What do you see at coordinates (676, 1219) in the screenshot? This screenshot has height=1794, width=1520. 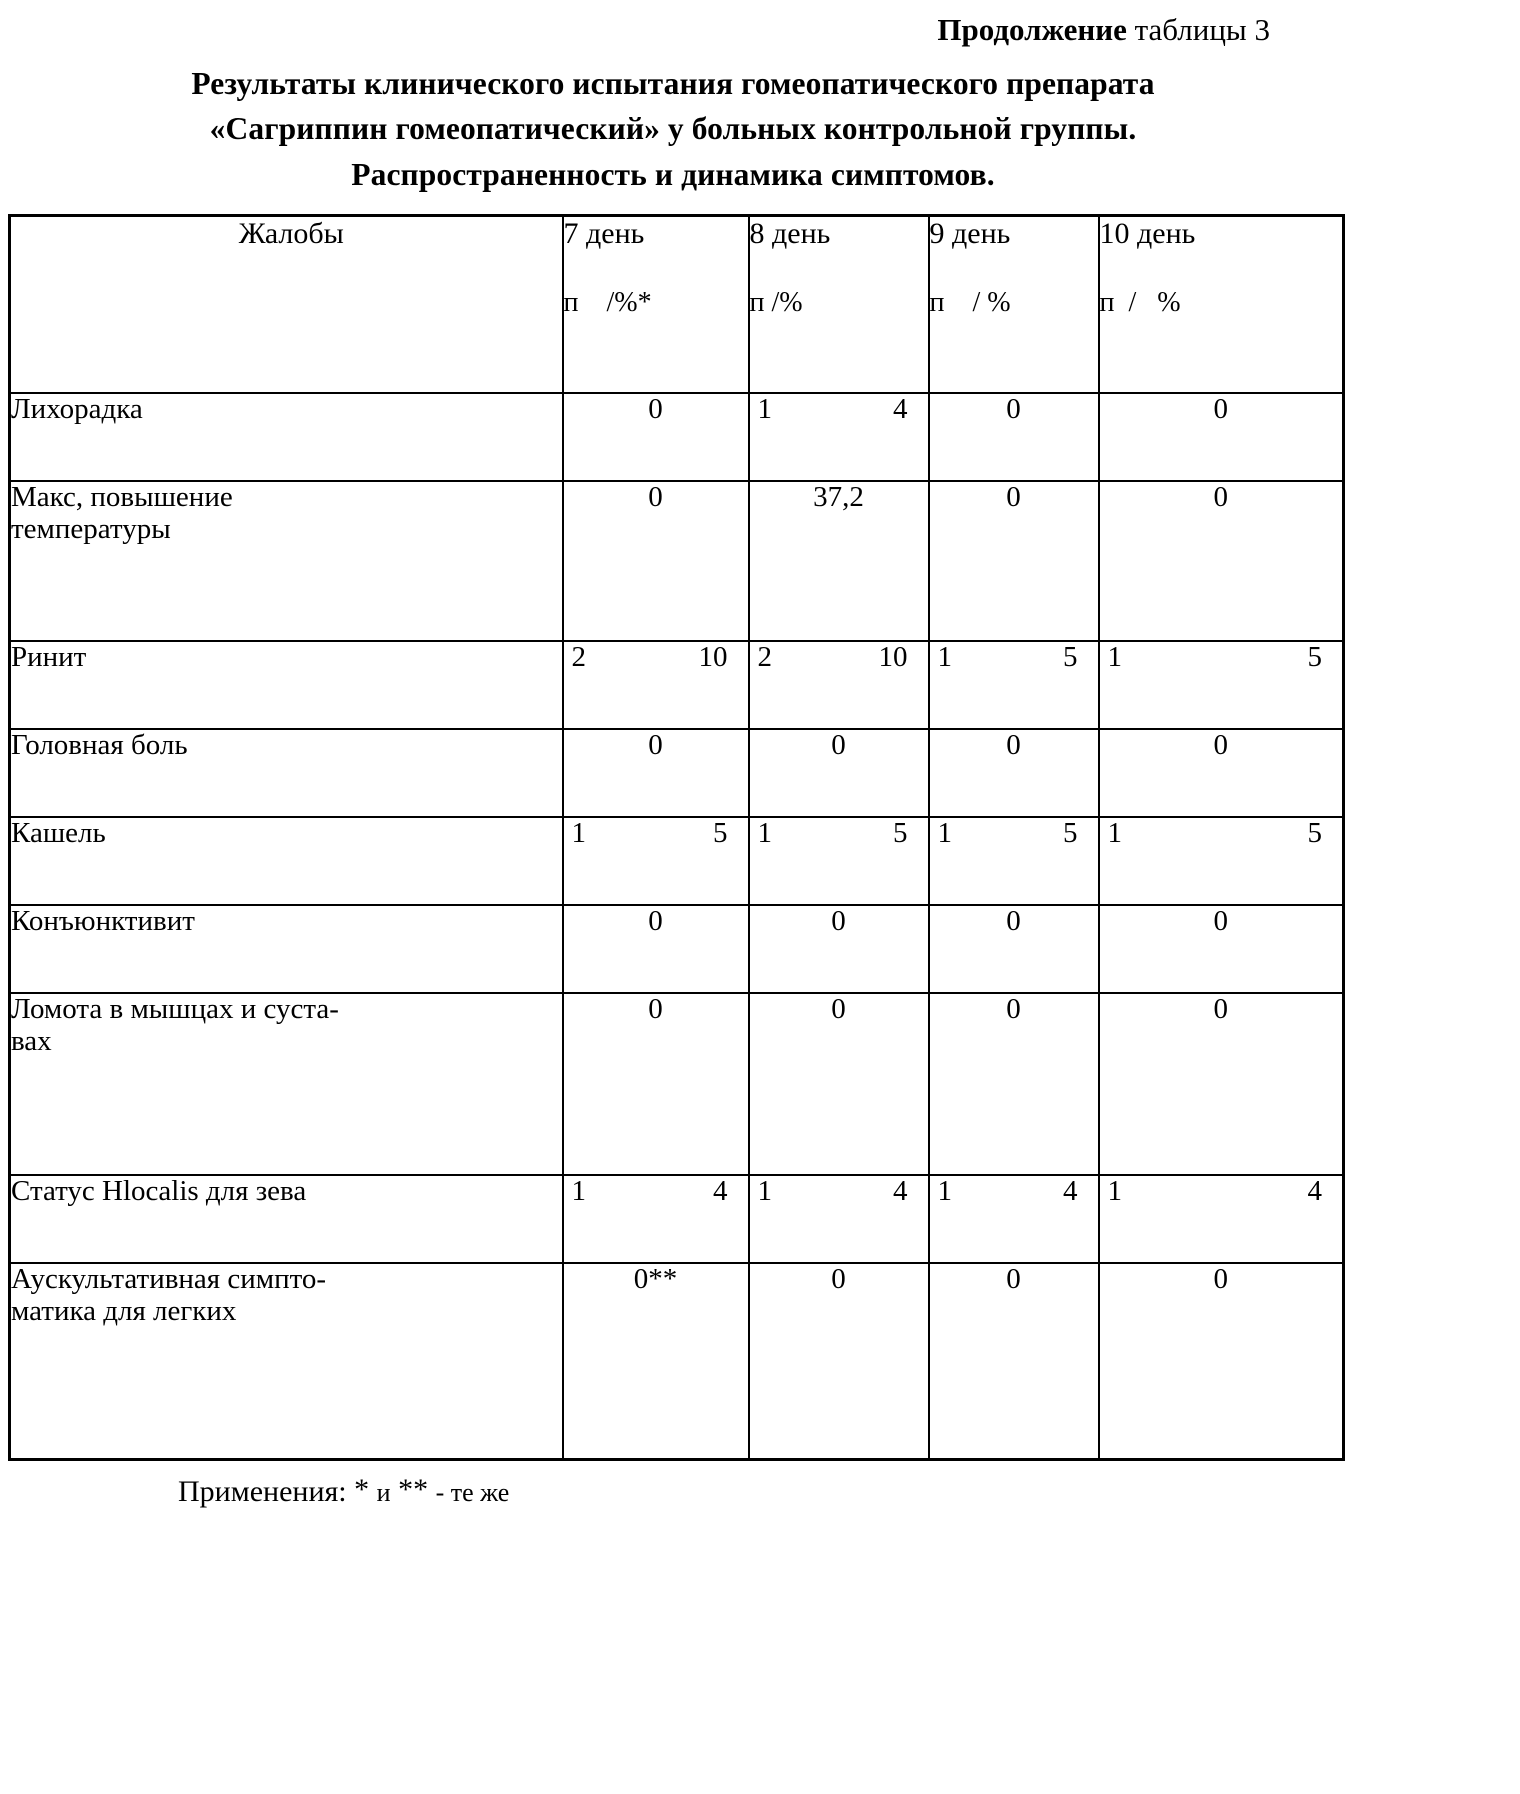 I see `table-row: Статус Hlocalis для зева 1 4 1 4 1 4 1 4` at bounding box center [676, 1219].